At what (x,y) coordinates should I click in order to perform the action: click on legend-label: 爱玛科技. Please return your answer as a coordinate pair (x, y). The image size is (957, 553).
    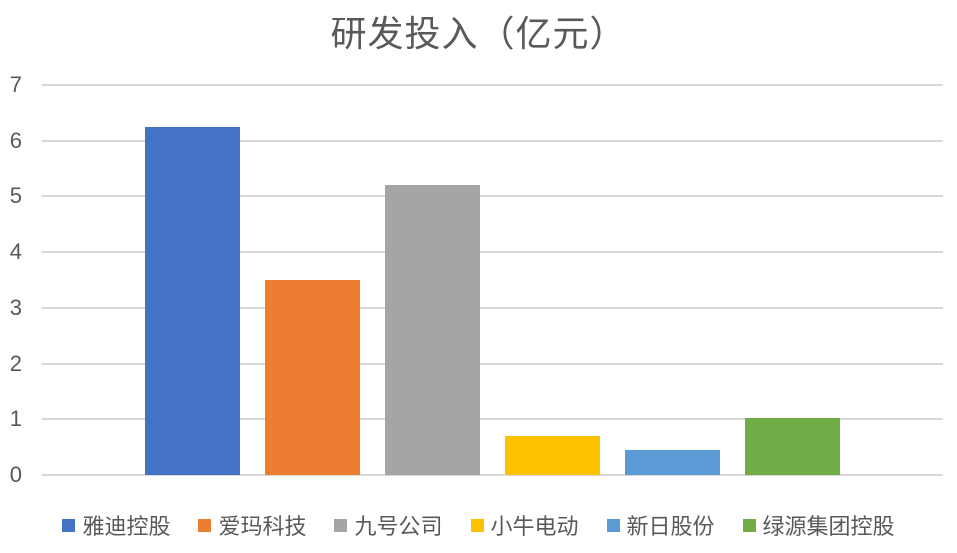
    Looking at the image, I should click on (262, 526).